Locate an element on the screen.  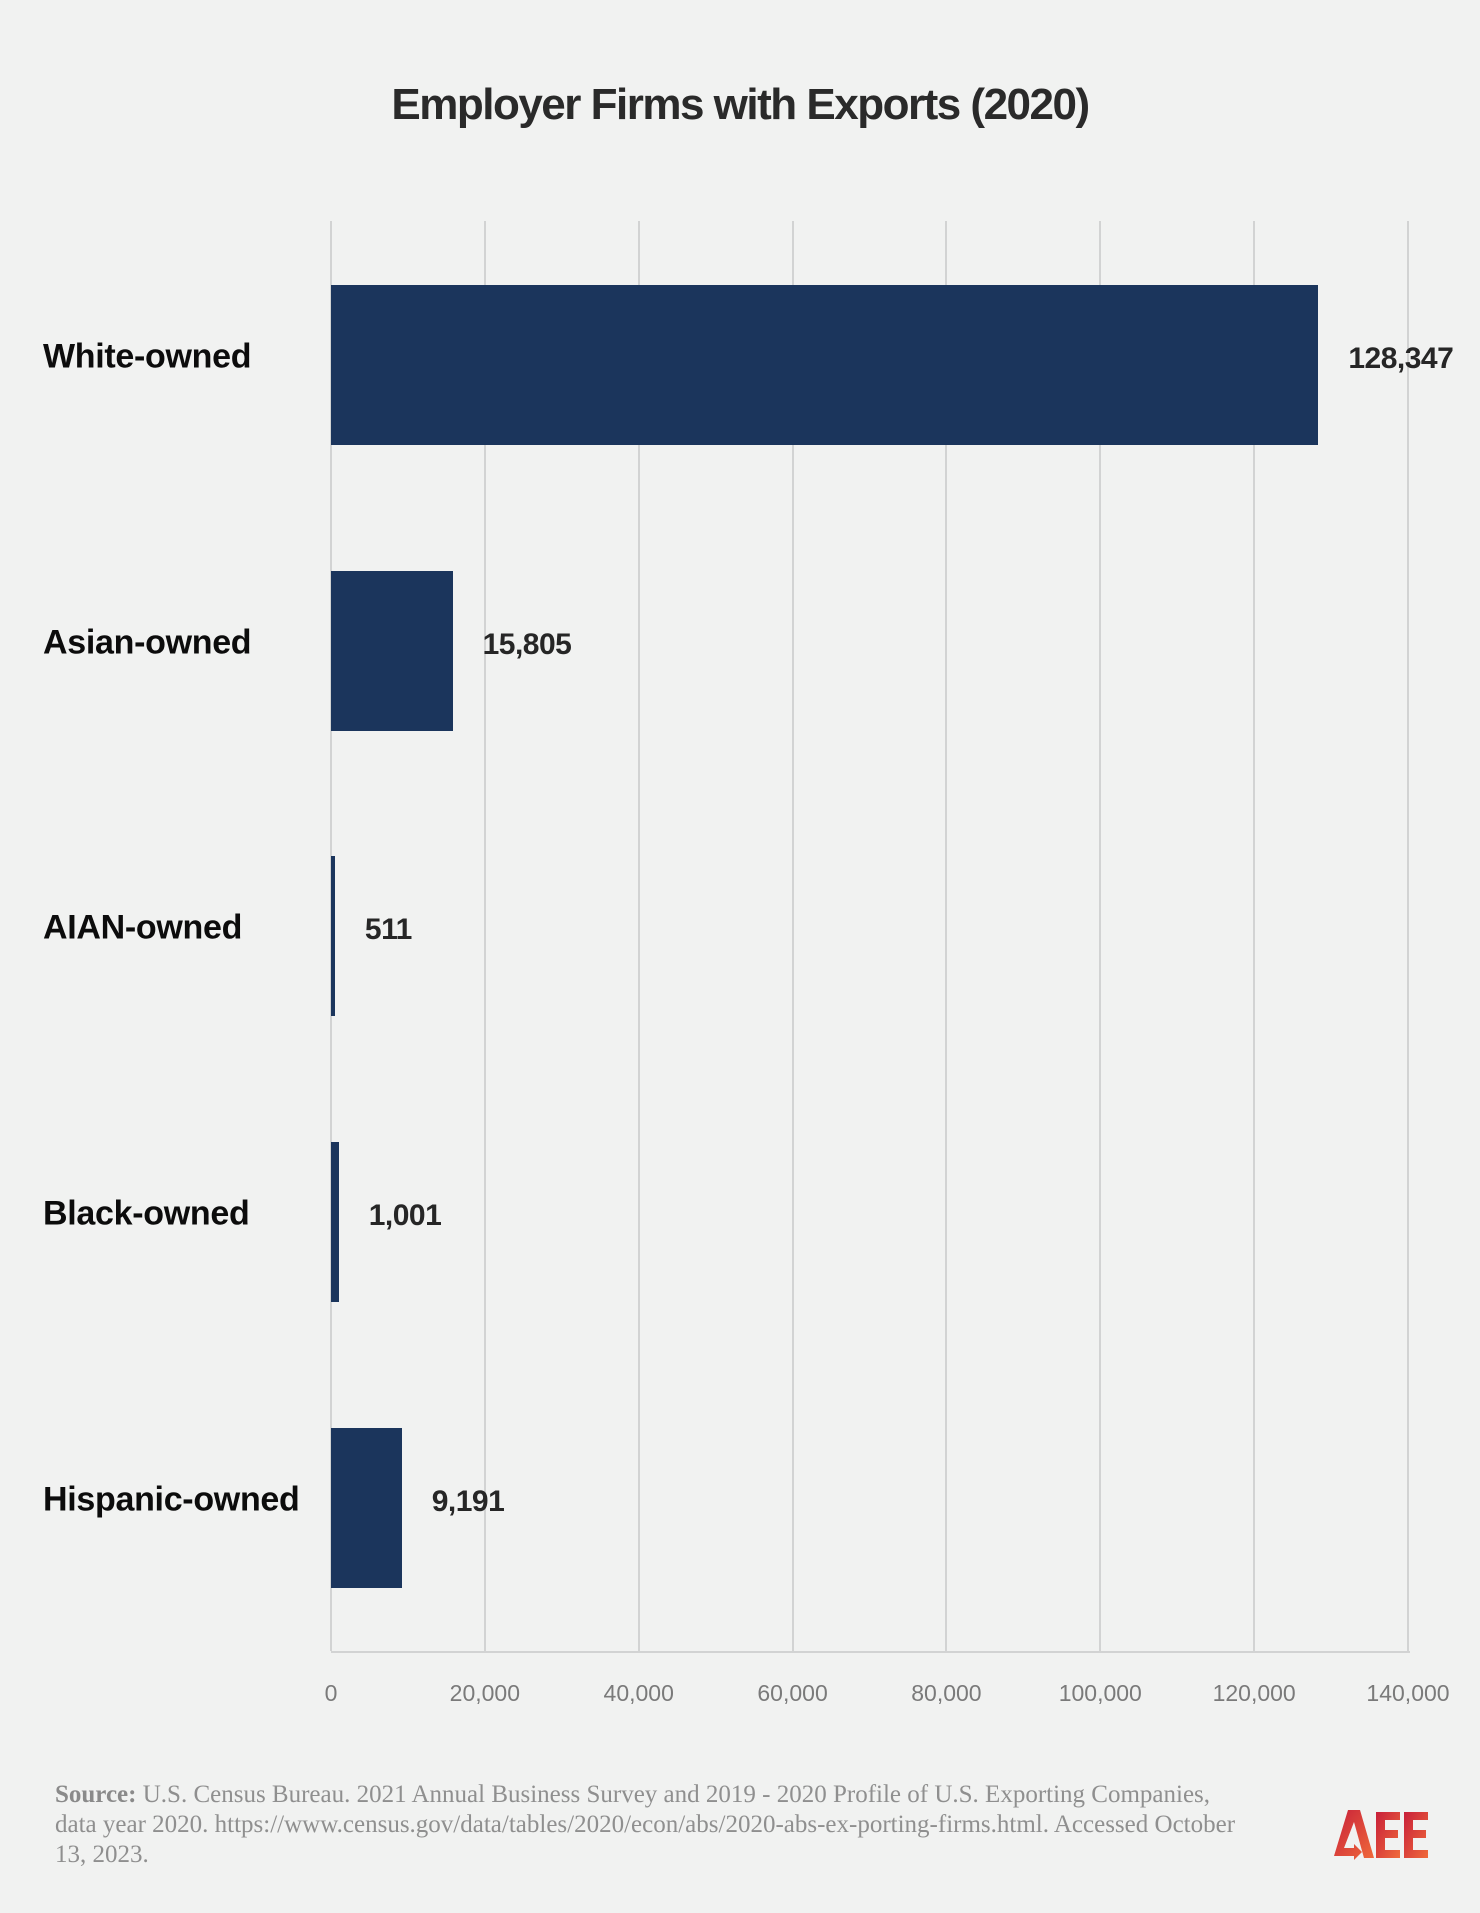
aee-logo-icon is located at coordinates (1381, 1835).